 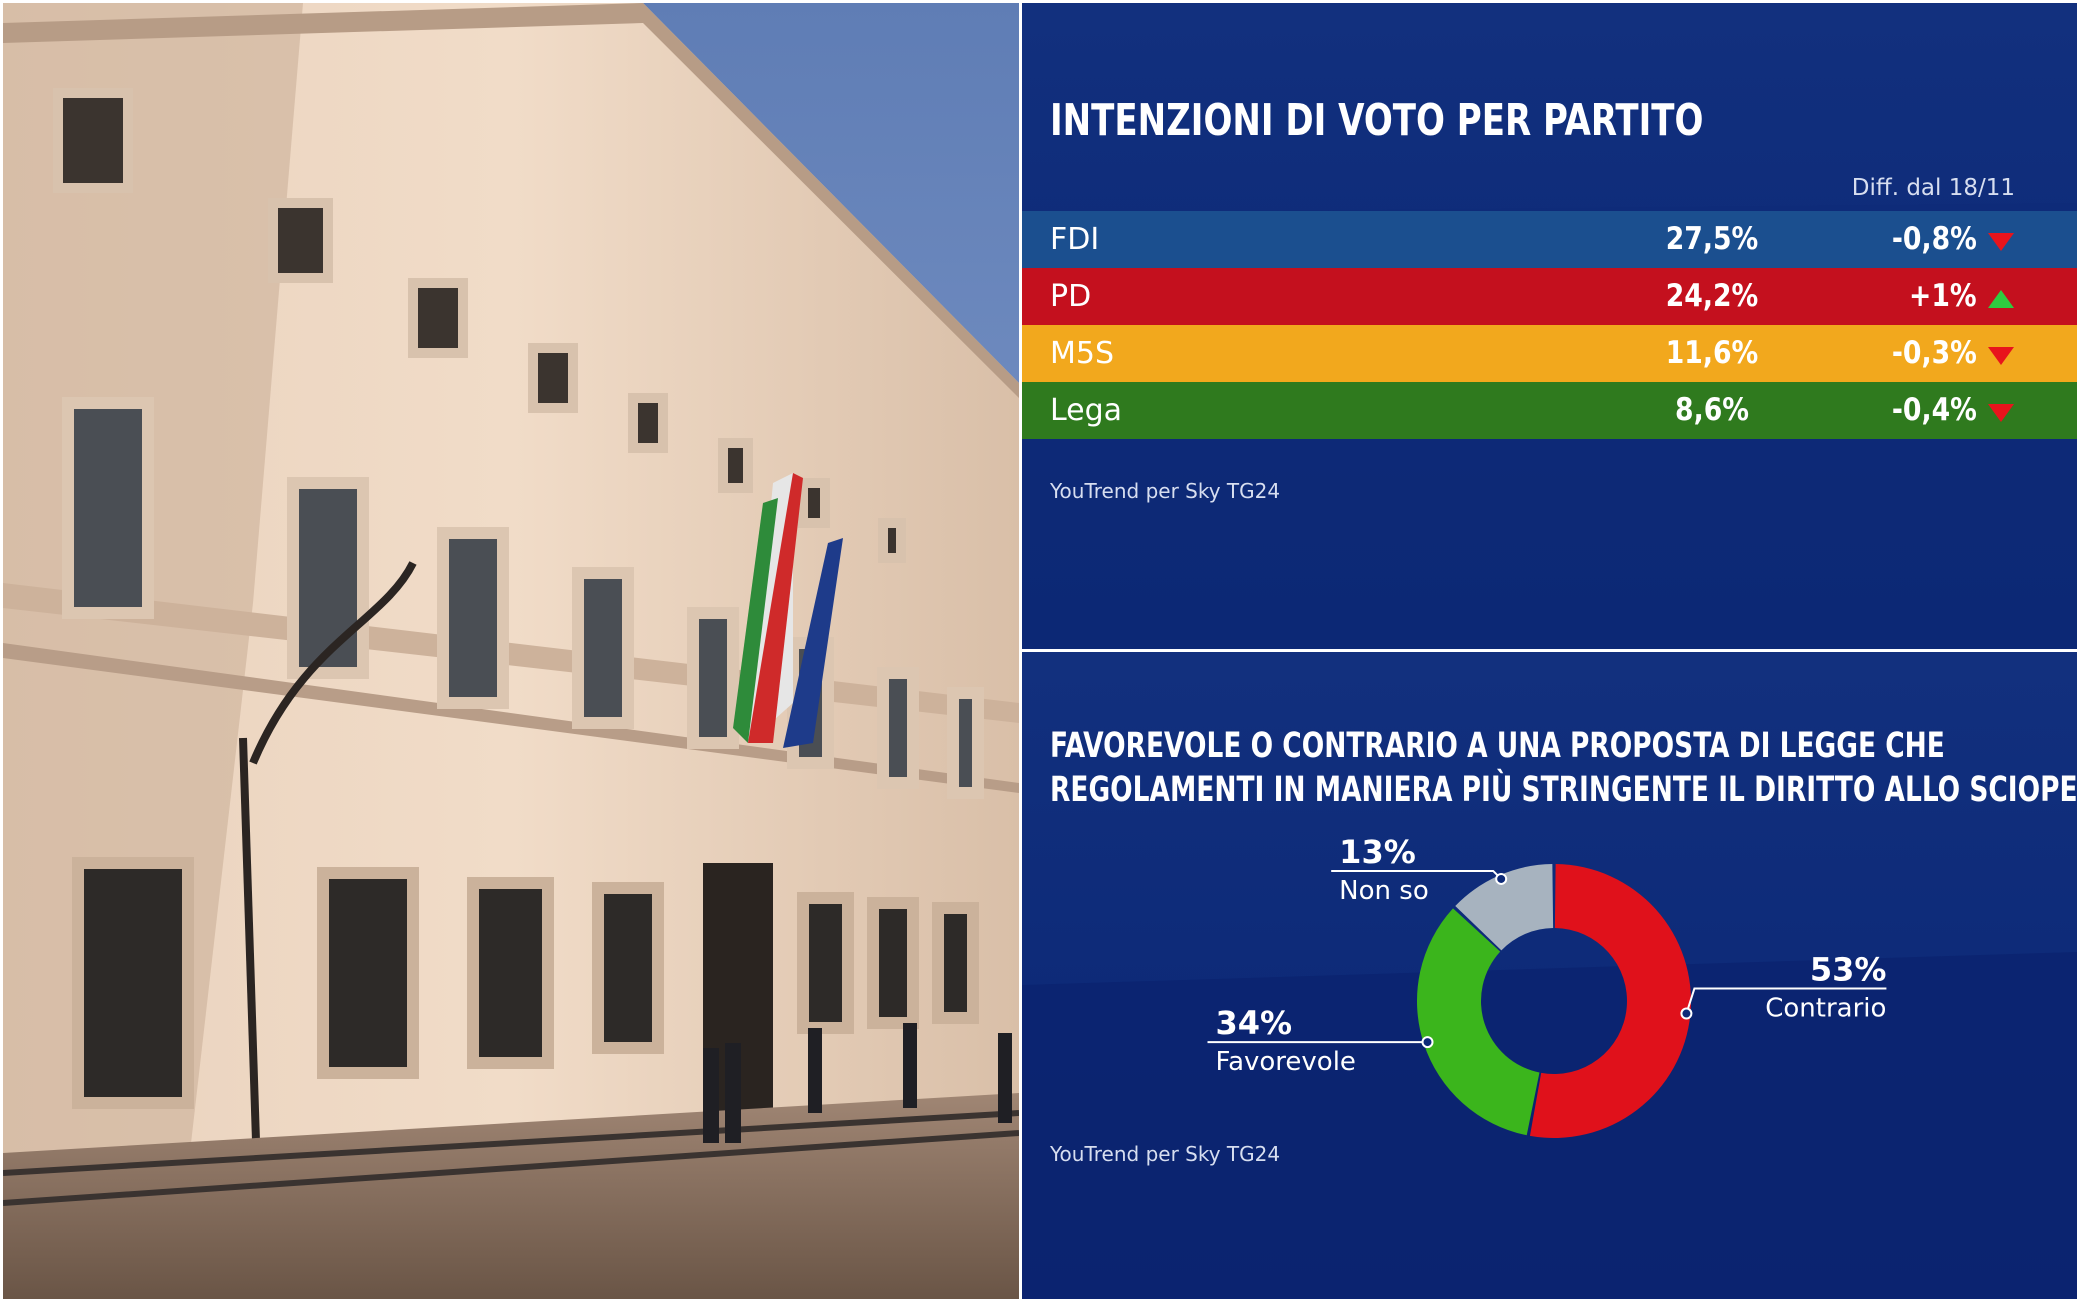 I want to click on slice-category-label: Favorevole, so click(x=1286, y=1062).